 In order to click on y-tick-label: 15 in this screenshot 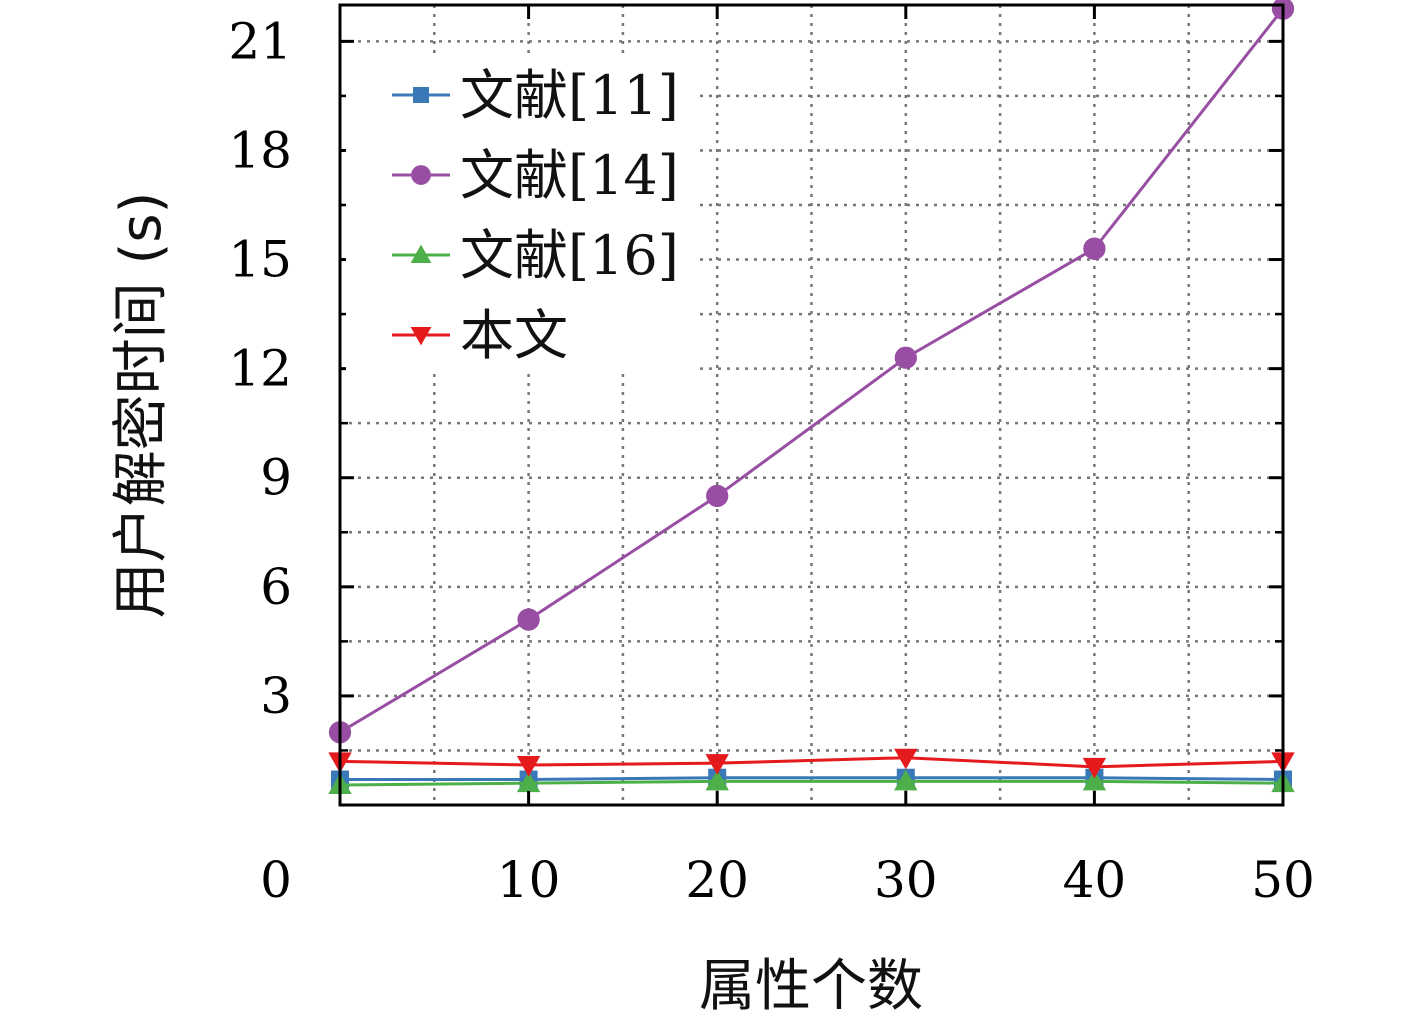, I will do `click(260, 260)`.